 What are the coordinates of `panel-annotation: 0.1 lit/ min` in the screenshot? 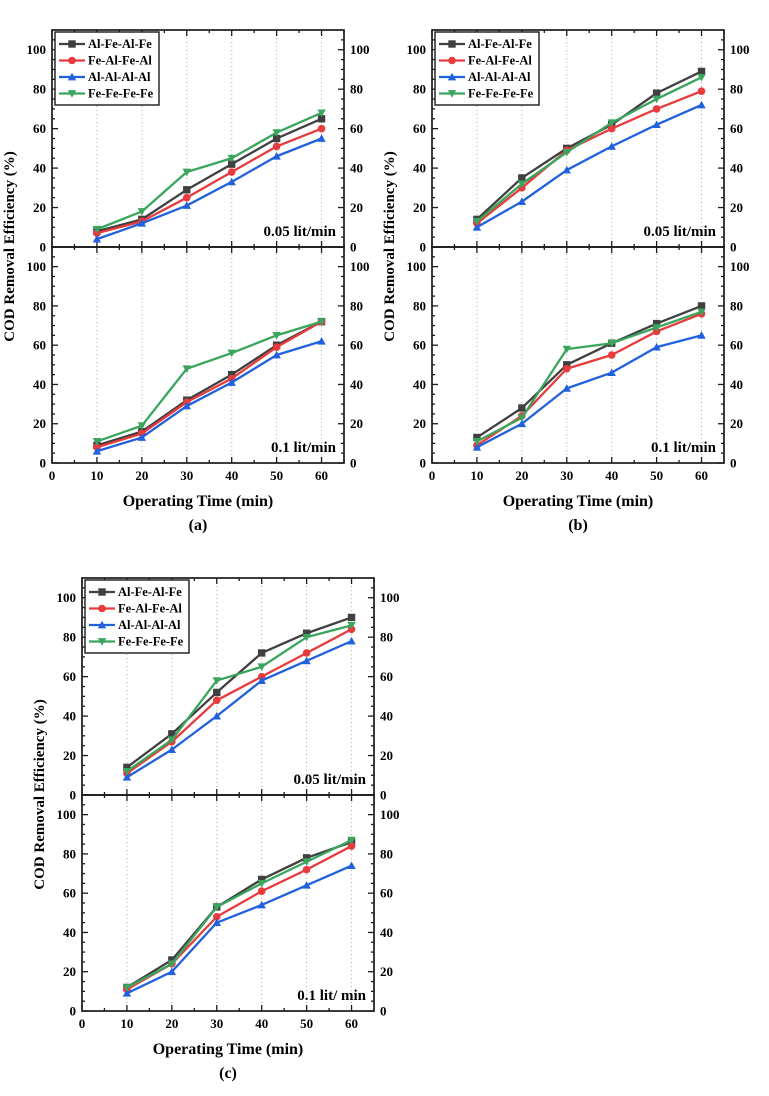 It's located at (331, 996).